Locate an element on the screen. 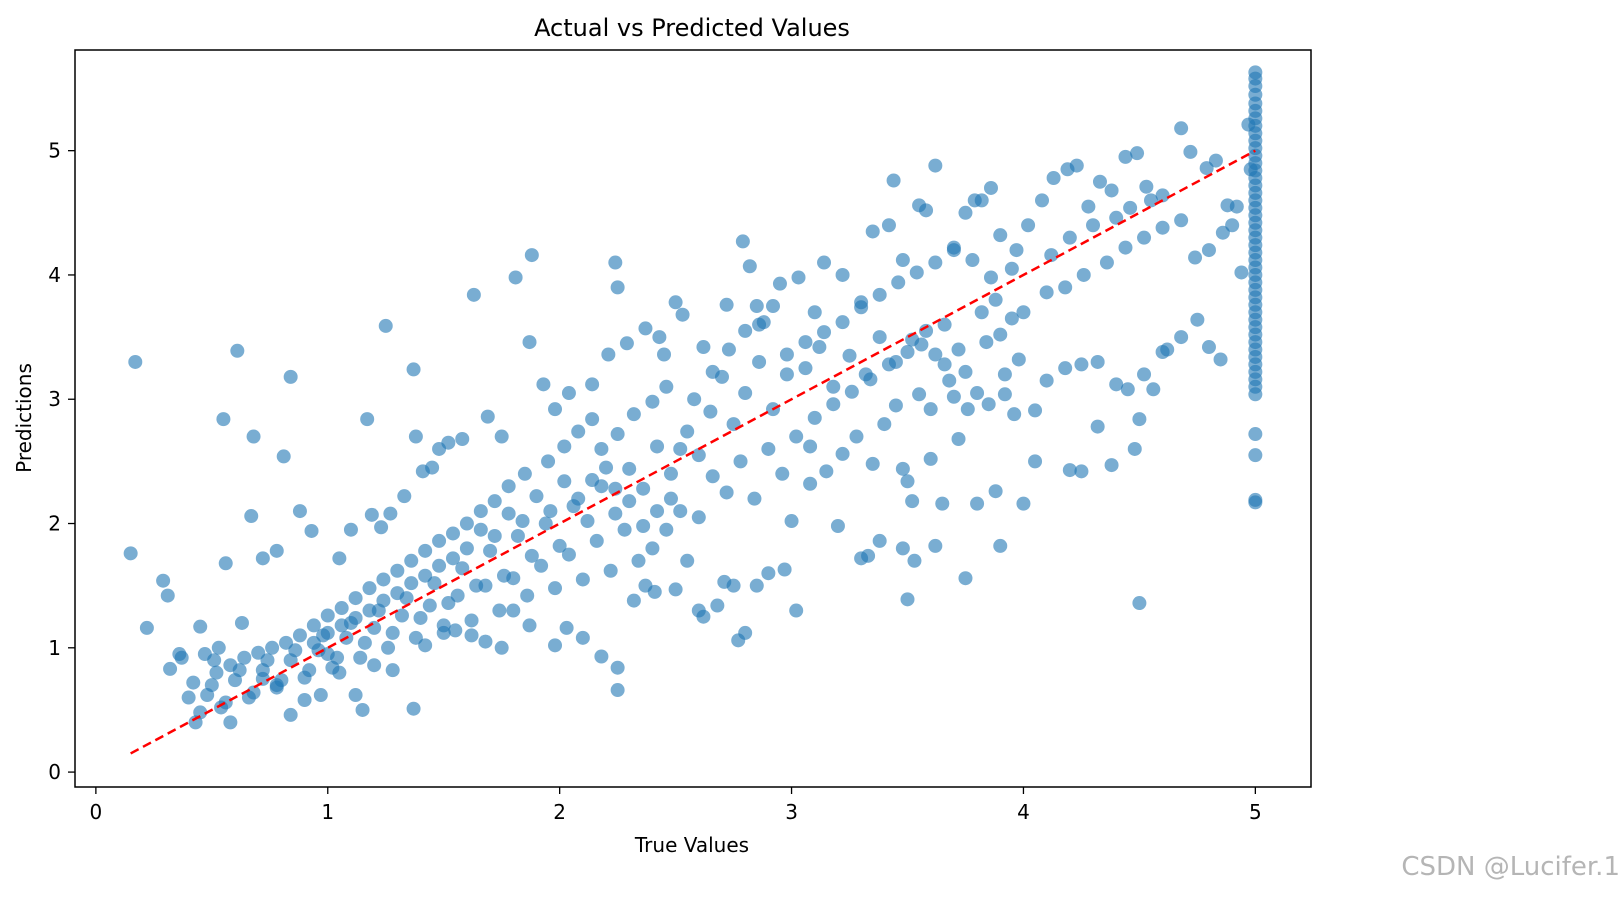 The image size is (1622, 906). y-tick-label: 2 is located at coordinates (54, 524).